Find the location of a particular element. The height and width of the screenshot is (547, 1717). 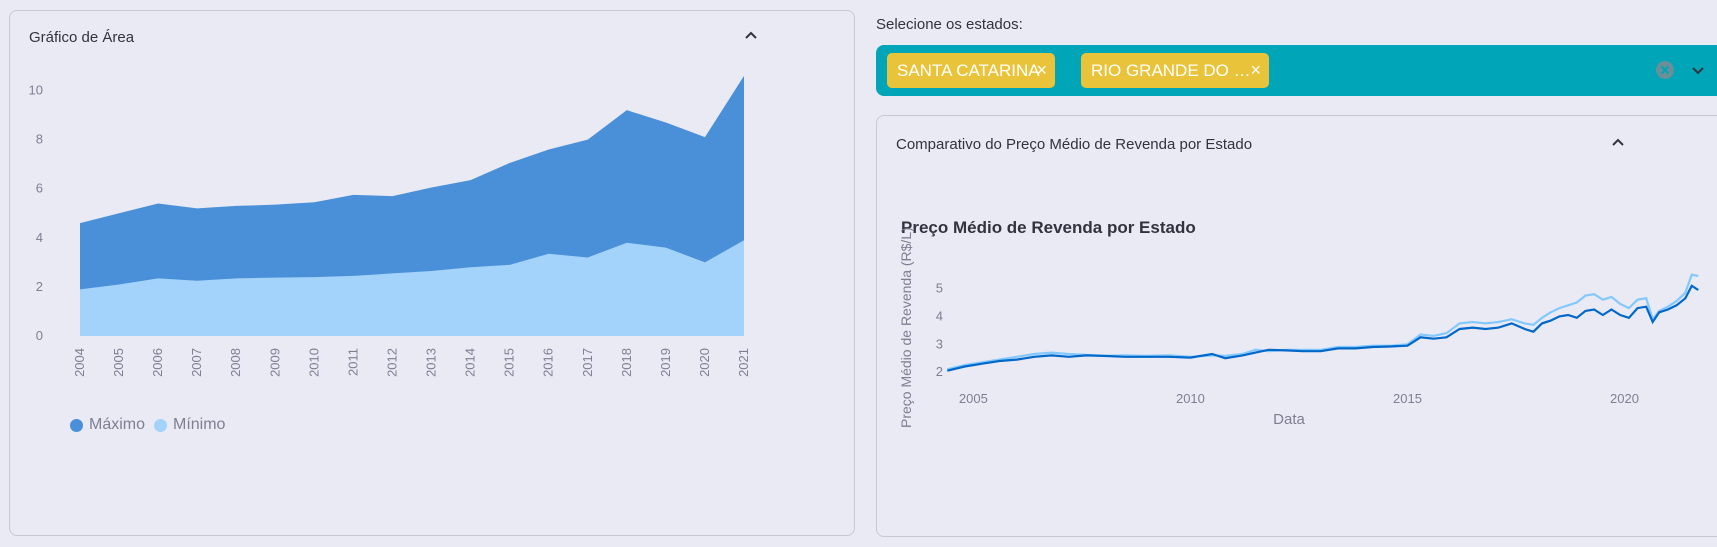

state-multiselect: SANTA CATARINA × RIO GRANDE DO … × is located at coordinates (1296, 70).